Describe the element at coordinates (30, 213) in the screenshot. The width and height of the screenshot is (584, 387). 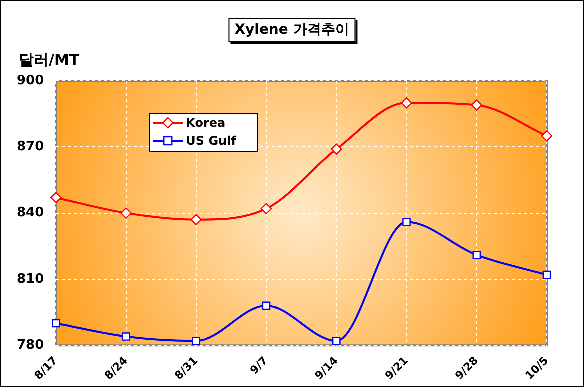
I see `y-tick-label: 840` at that location.